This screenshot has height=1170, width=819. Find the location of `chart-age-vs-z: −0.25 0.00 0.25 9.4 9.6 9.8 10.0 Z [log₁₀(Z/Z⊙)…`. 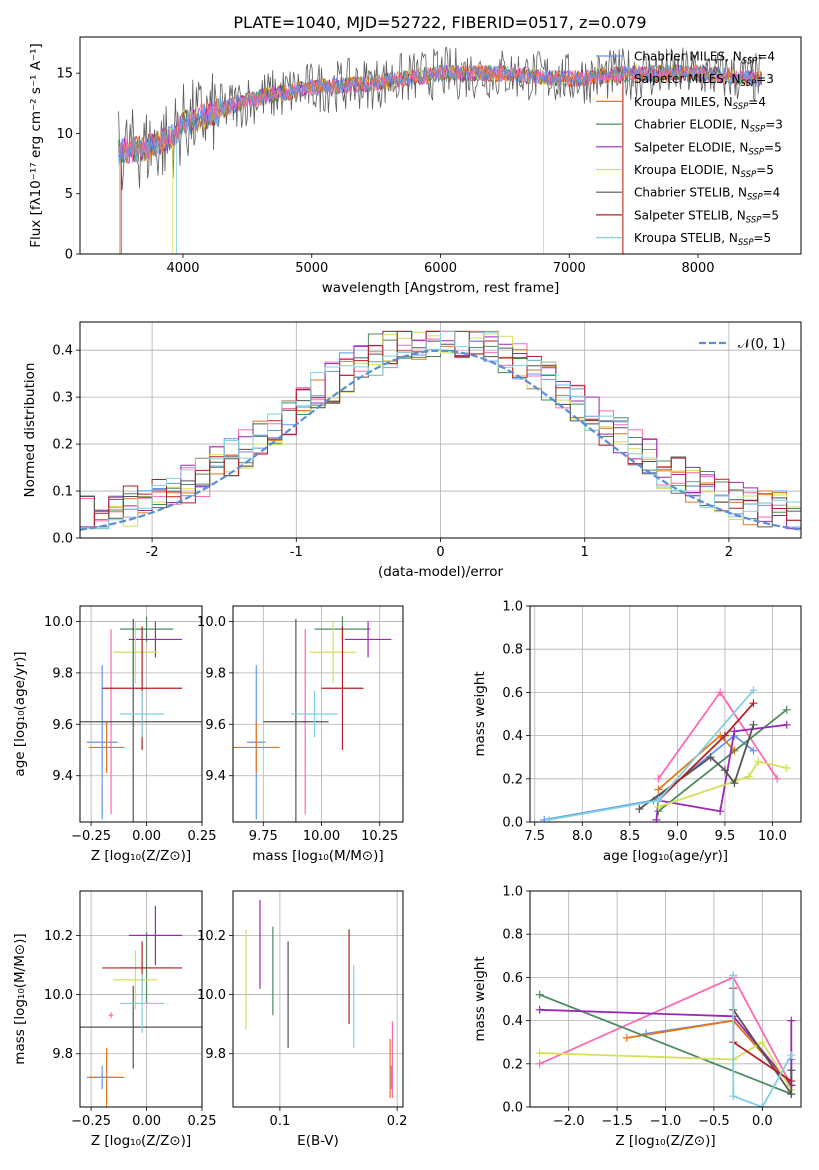

chart-age-vs-z: −0.25 0.00 0.25 9.4 9.6 9.8 10.0 Z [log₁₀(Z/Z⊙)… is located at coordinates (114, 734).